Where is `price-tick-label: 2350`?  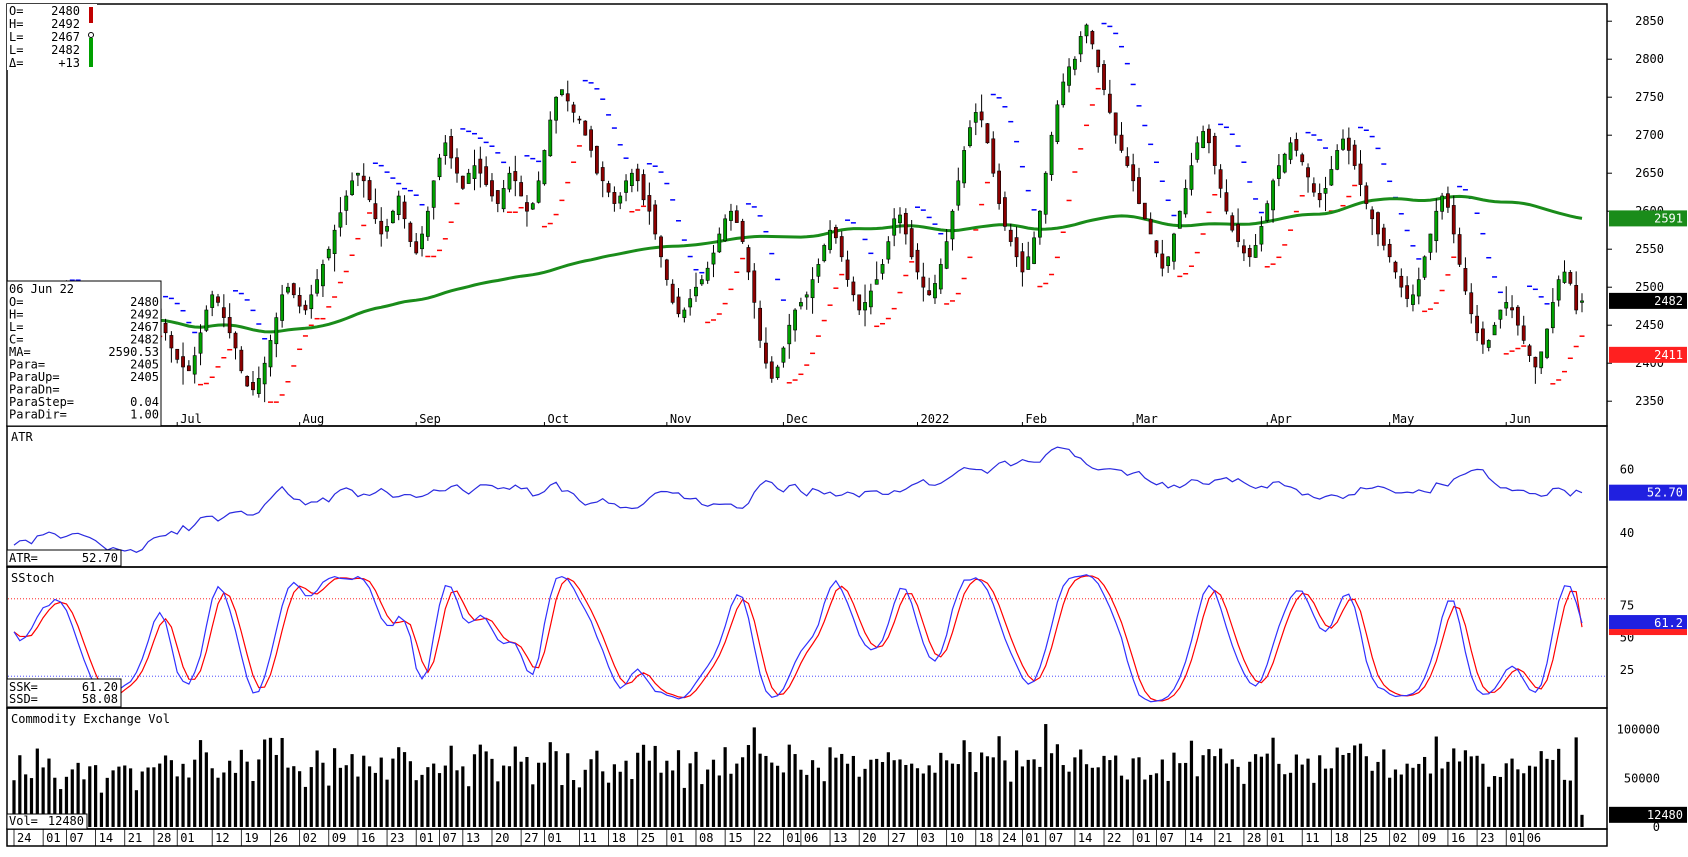
price-tick-label: 2350 is located at coordinates (1649, 401).